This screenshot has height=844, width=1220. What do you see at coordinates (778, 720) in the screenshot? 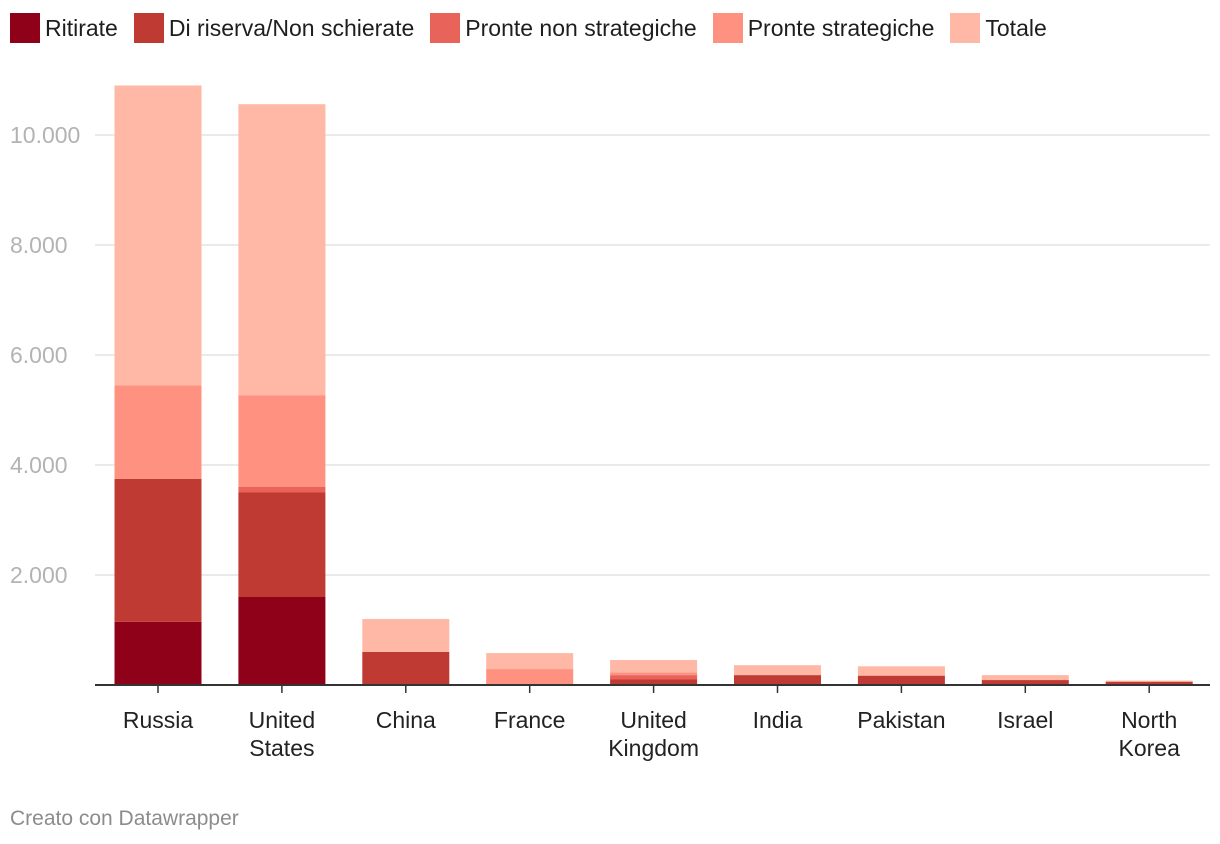
I see `x-tick-label: India` at bounding box center [778, 720].